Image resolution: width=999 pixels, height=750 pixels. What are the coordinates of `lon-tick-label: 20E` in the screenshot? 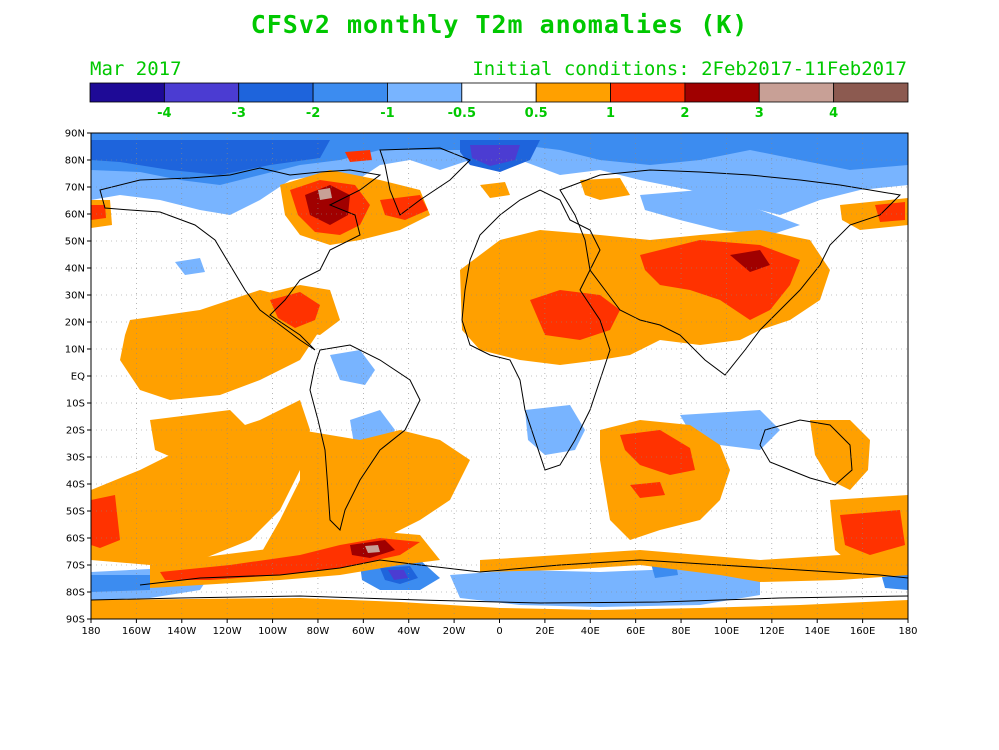 It's located at (544, 631).